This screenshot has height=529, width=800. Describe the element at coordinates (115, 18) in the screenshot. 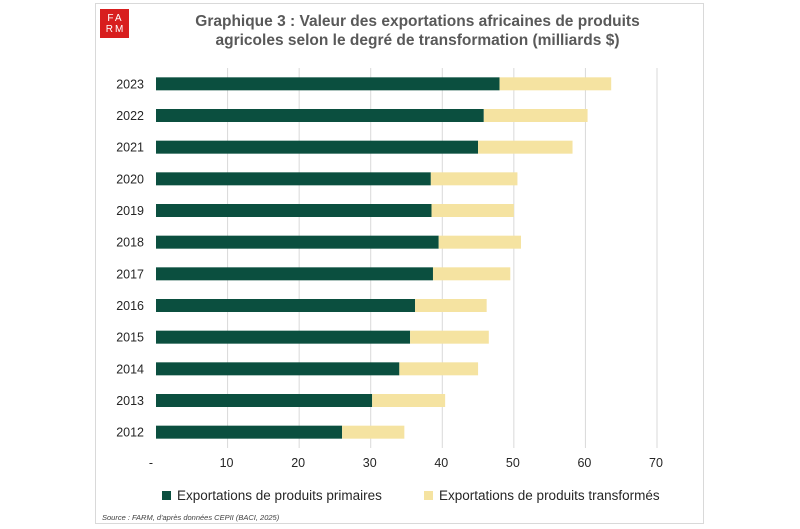

I see `logo-line-1: FA` at that location.